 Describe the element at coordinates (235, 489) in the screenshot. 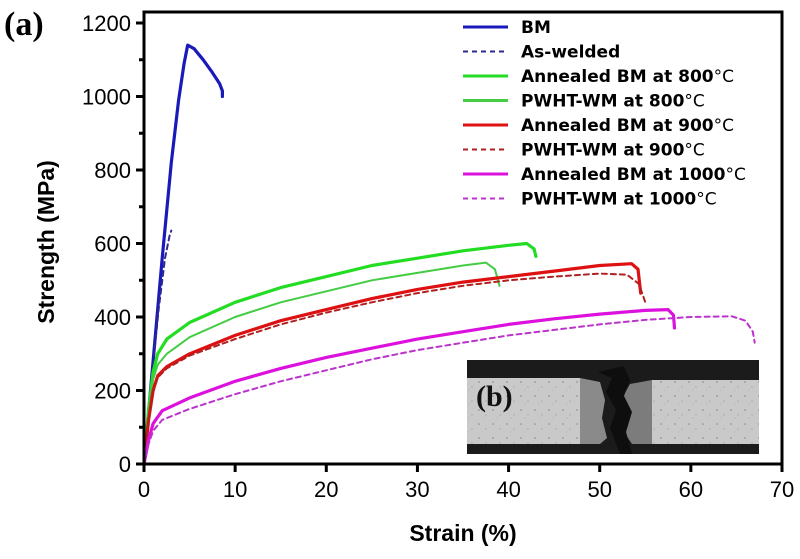

I see `x-tick-label: 10` at that location.